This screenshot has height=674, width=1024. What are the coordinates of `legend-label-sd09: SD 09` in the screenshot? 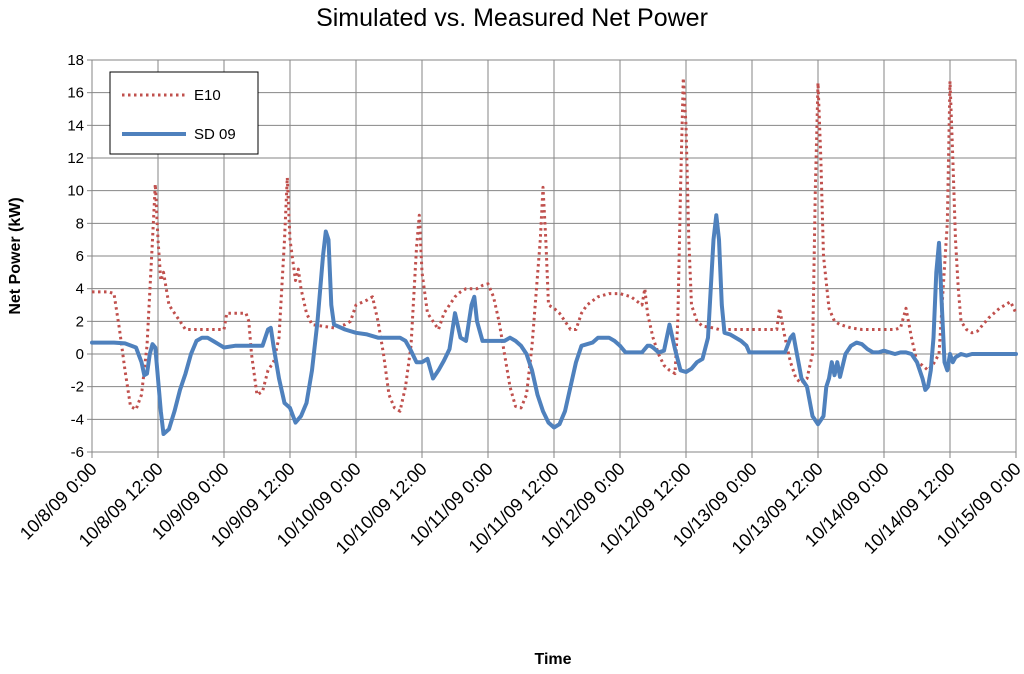 It's located at (215, 134).